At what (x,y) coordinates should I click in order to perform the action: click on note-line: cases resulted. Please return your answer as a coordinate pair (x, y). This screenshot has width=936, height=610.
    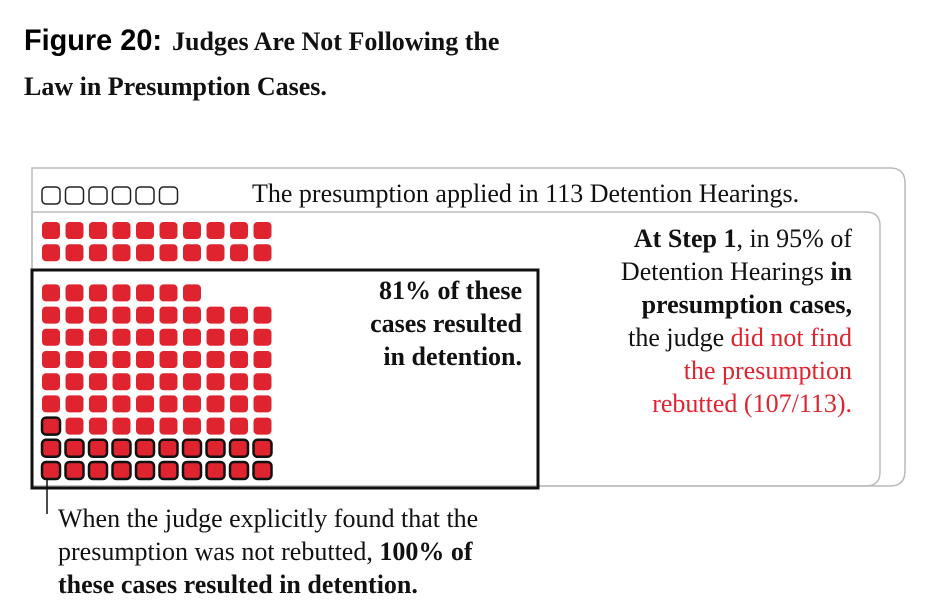
    Looking at the image, I should click on (446, 323).